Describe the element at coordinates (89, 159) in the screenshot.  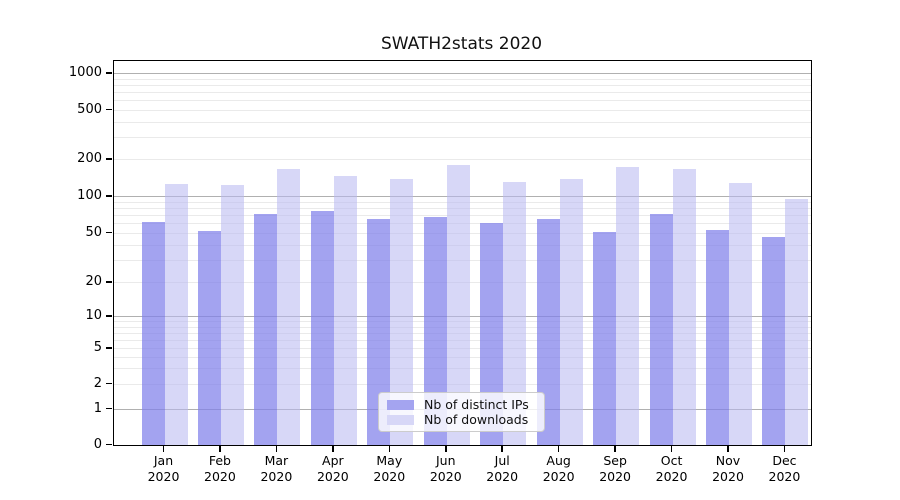
I see `y-tick-label-200: 200` at that location.